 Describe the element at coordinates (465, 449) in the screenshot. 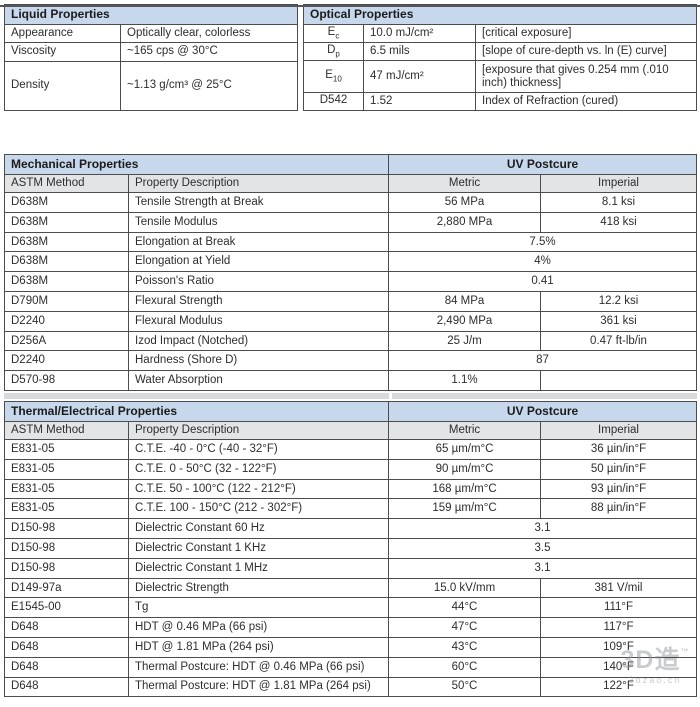

I see `metric-cell: 65 µm/m°C` at that location.